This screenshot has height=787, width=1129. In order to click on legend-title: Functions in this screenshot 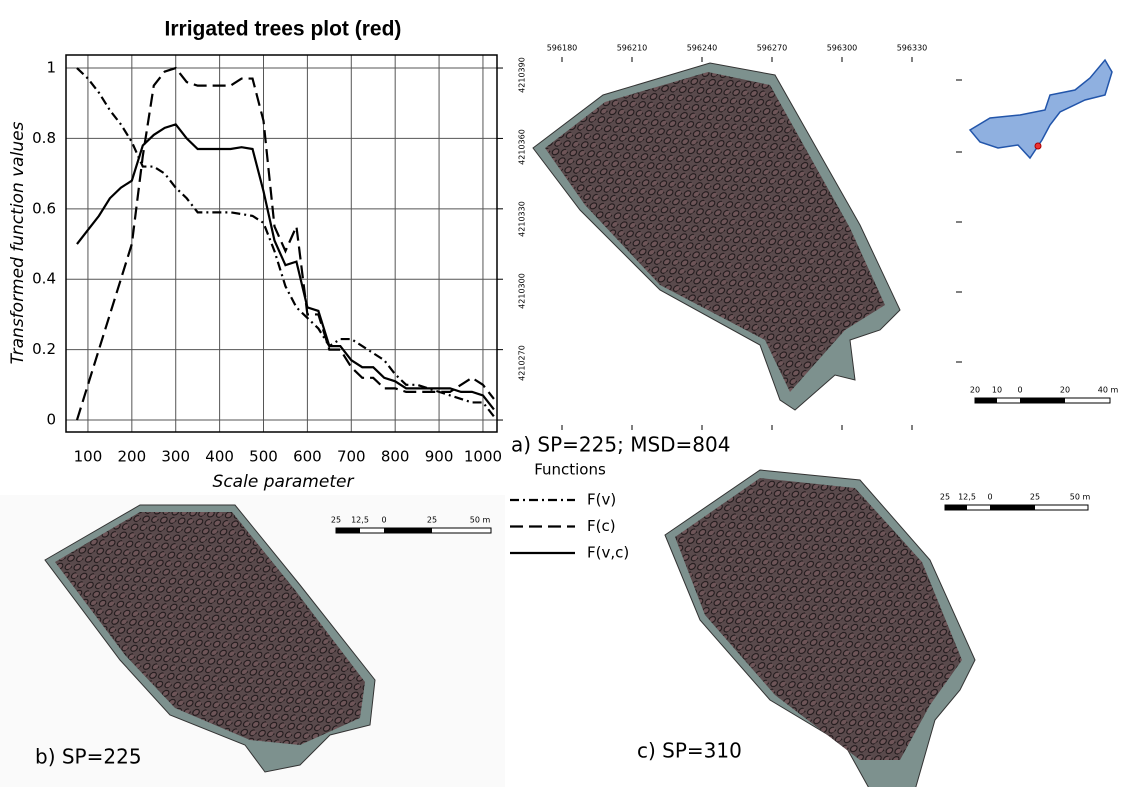, I will do `click(570, 470)`.